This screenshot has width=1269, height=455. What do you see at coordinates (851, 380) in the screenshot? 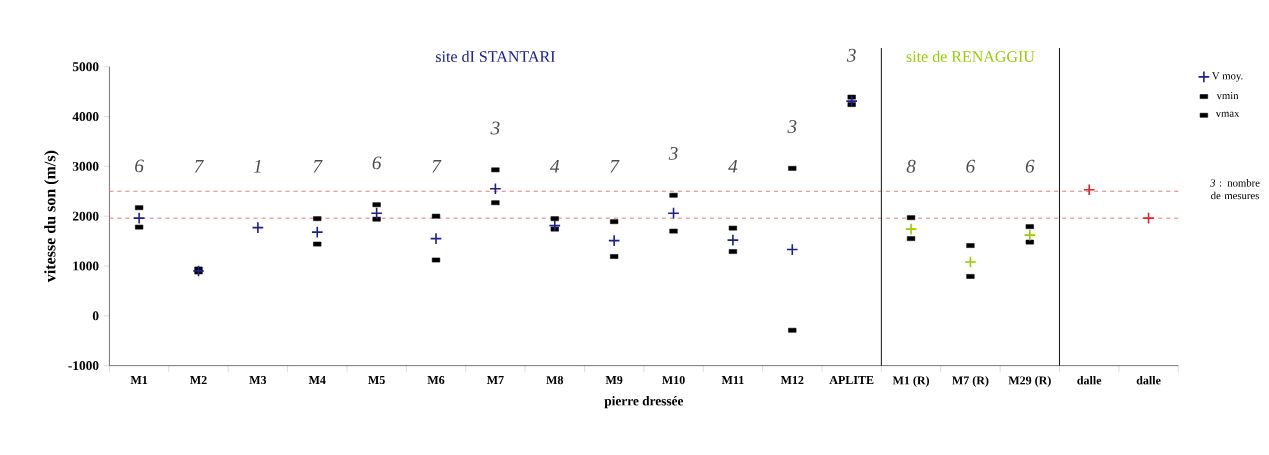
I see `x-tick-label: APLITE` at bounding box center [851, 380].